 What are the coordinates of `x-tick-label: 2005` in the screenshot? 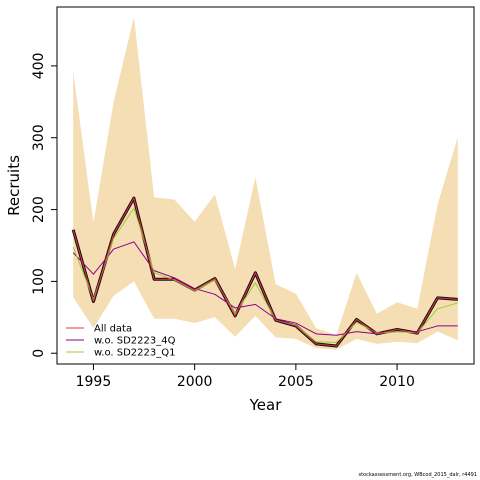 It's located at (296, 382).